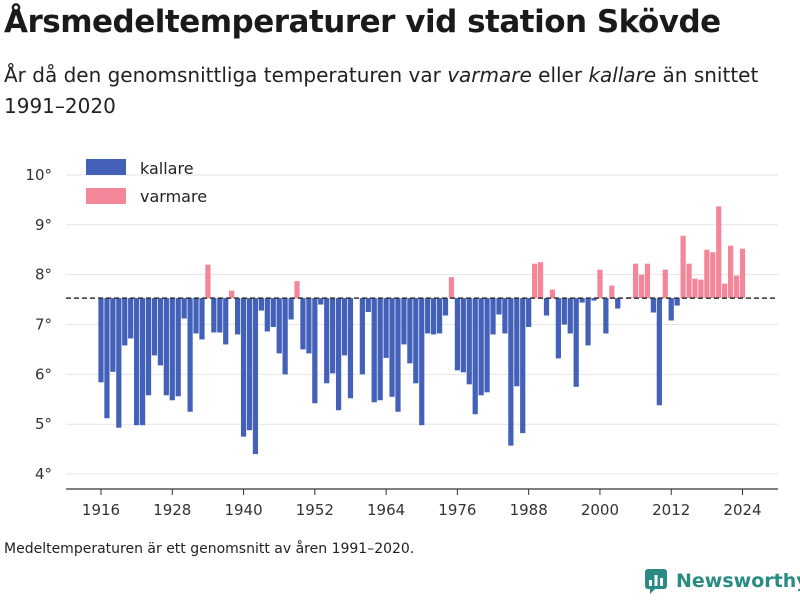 The height and width of the screenshot is (600, 800). What do you see at coordinates (43, 374) in the screenshot?
I see `y-tick-label: 6°` at bounding box center [43, 374].